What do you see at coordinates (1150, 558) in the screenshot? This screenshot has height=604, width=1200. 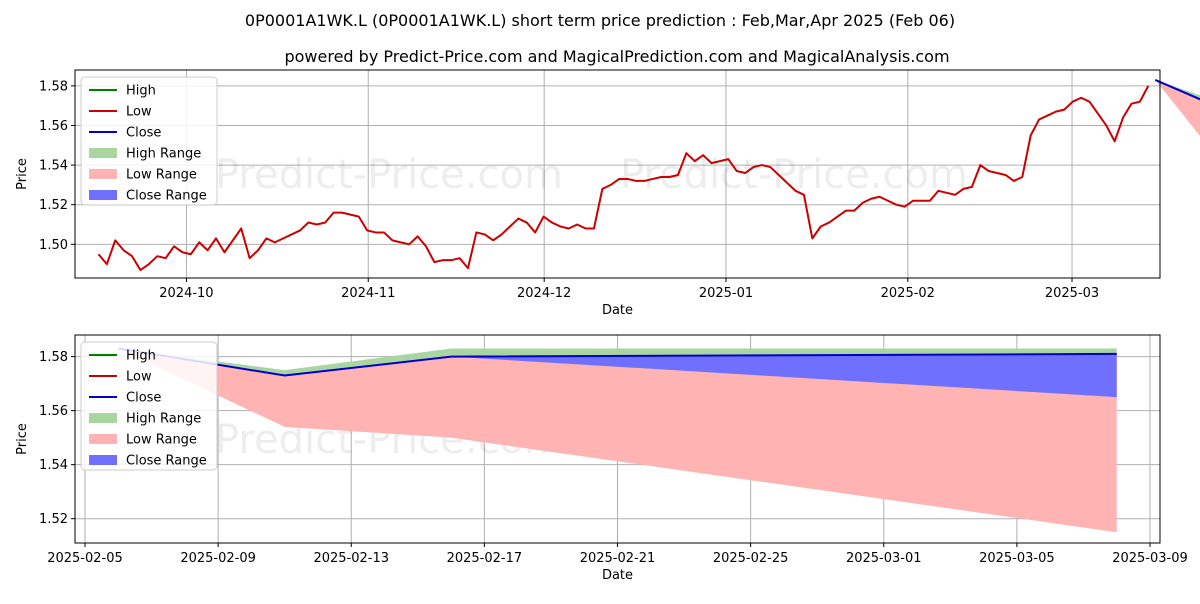 I see `x-tick-label: 2025-03-09` at bounding box center [1150, 558].